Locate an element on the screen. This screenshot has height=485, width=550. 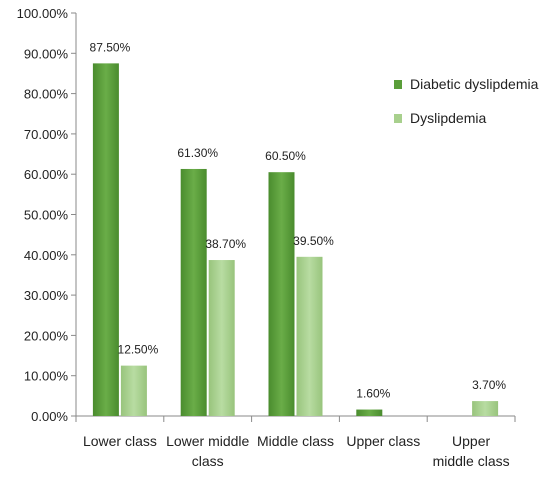
data-label: 38.70% is located at coordinates (225, 244).